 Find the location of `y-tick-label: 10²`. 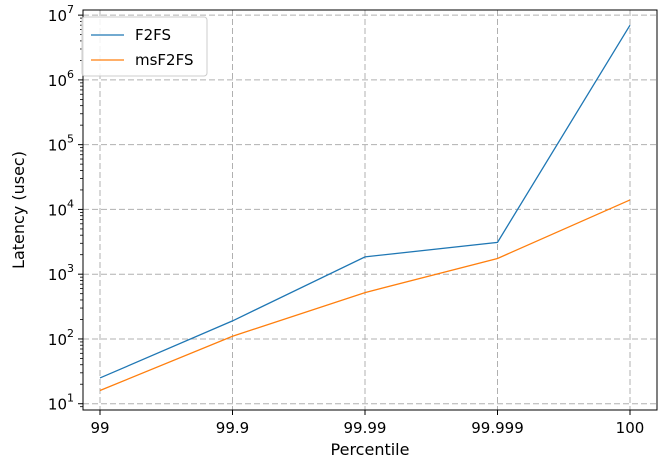

y-tick-label: 10² is located at coordinates (61, 338).